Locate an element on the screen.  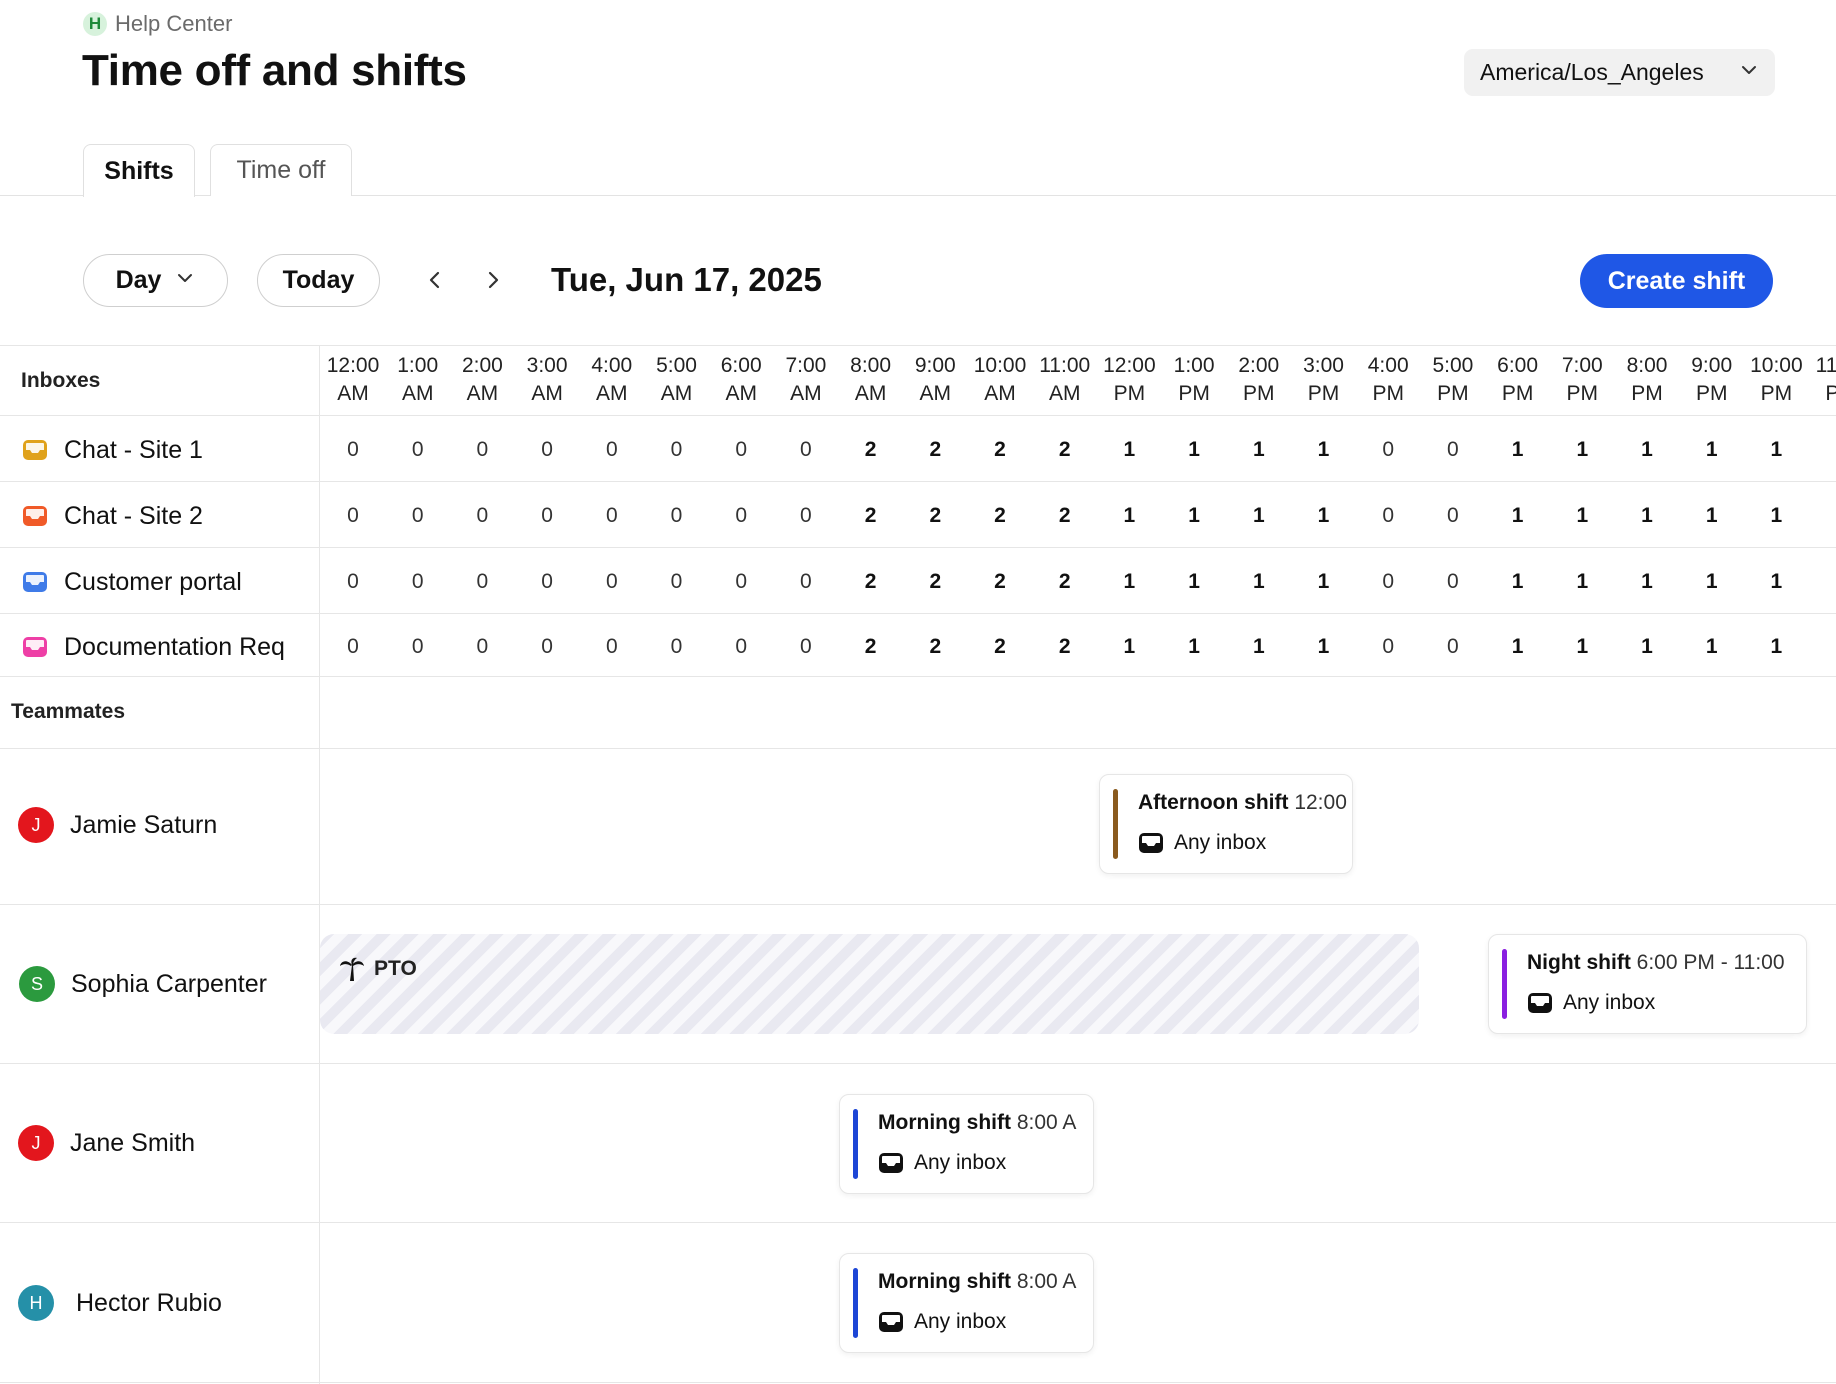
shift-card-afternoon: Afternoon shift 12:00 Any inbox is located at coordinates (1226, 824).